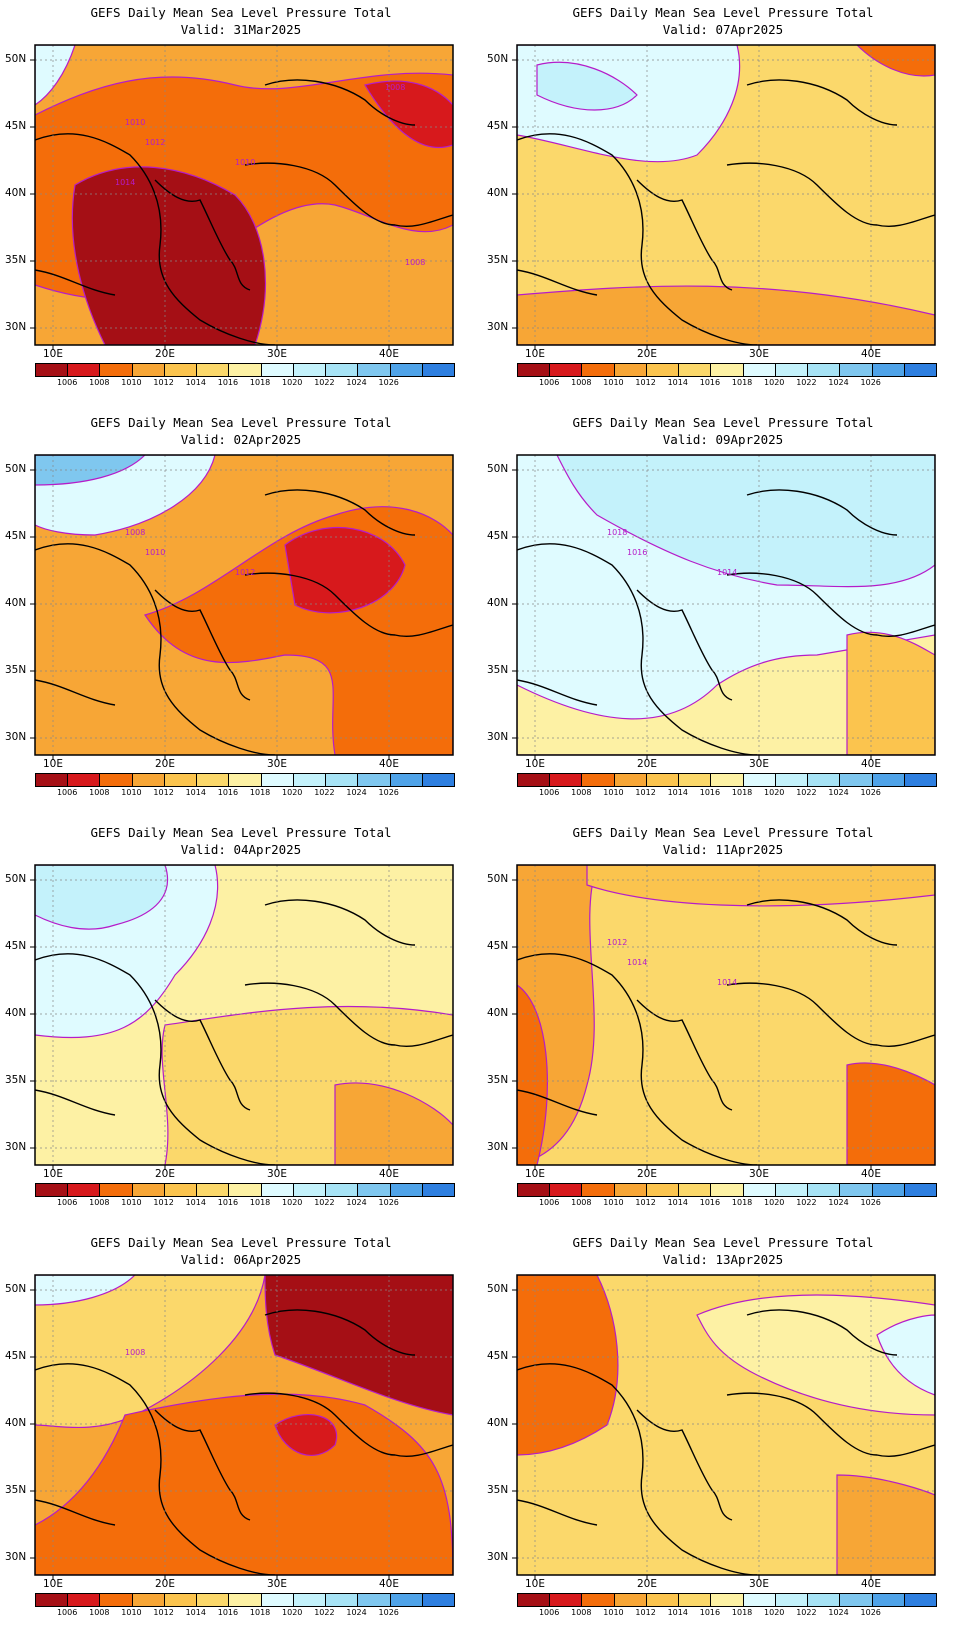 The width and height of the screenshot is (964, 1640). Describe the element at coordinates (241, 29) in the screenshot. I see `panel-valid-date: Valid: 31Mar2025` at that location.